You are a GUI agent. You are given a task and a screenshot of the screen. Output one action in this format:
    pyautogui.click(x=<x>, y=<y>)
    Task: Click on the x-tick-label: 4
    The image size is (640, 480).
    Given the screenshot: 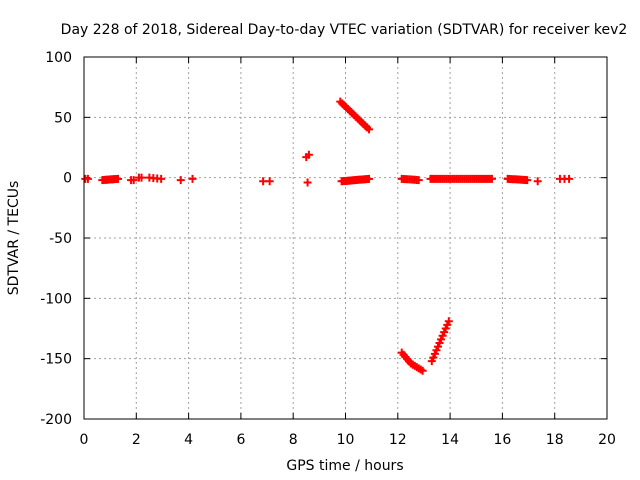 What is the action you would take?
    pyautogui.click(x=188, y=440)
    